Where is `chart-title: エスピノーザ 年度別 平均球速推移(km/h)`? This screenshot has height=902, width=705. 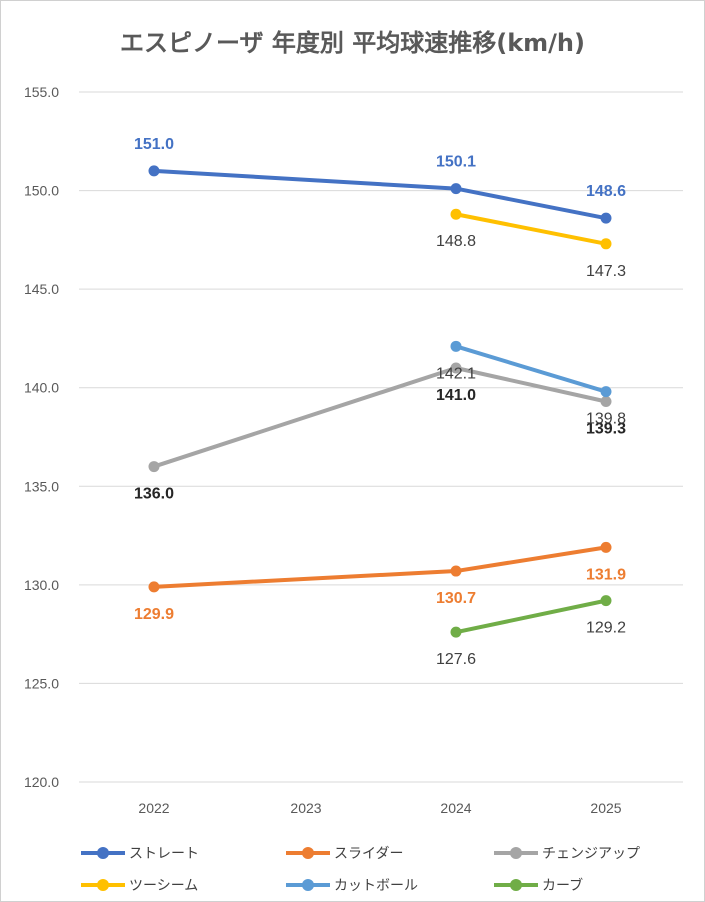 chart-title: エスピノーザ 年度別 平均球速推移(km/h) is located at coordinates (352, 43).